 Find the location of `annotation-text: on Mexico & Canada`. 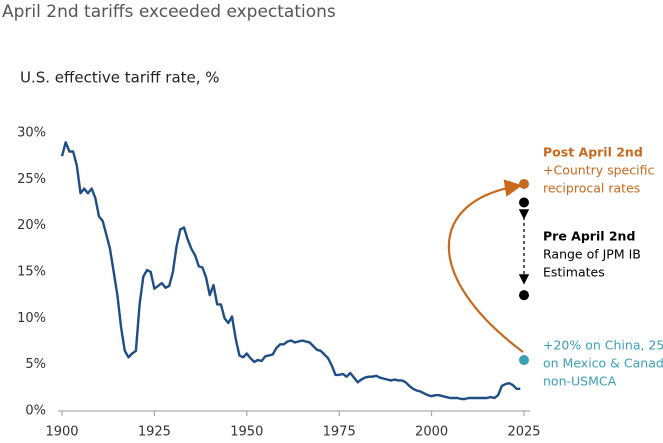

annotation-text: on Mexico & Canada is located at coordinates (603, 363).